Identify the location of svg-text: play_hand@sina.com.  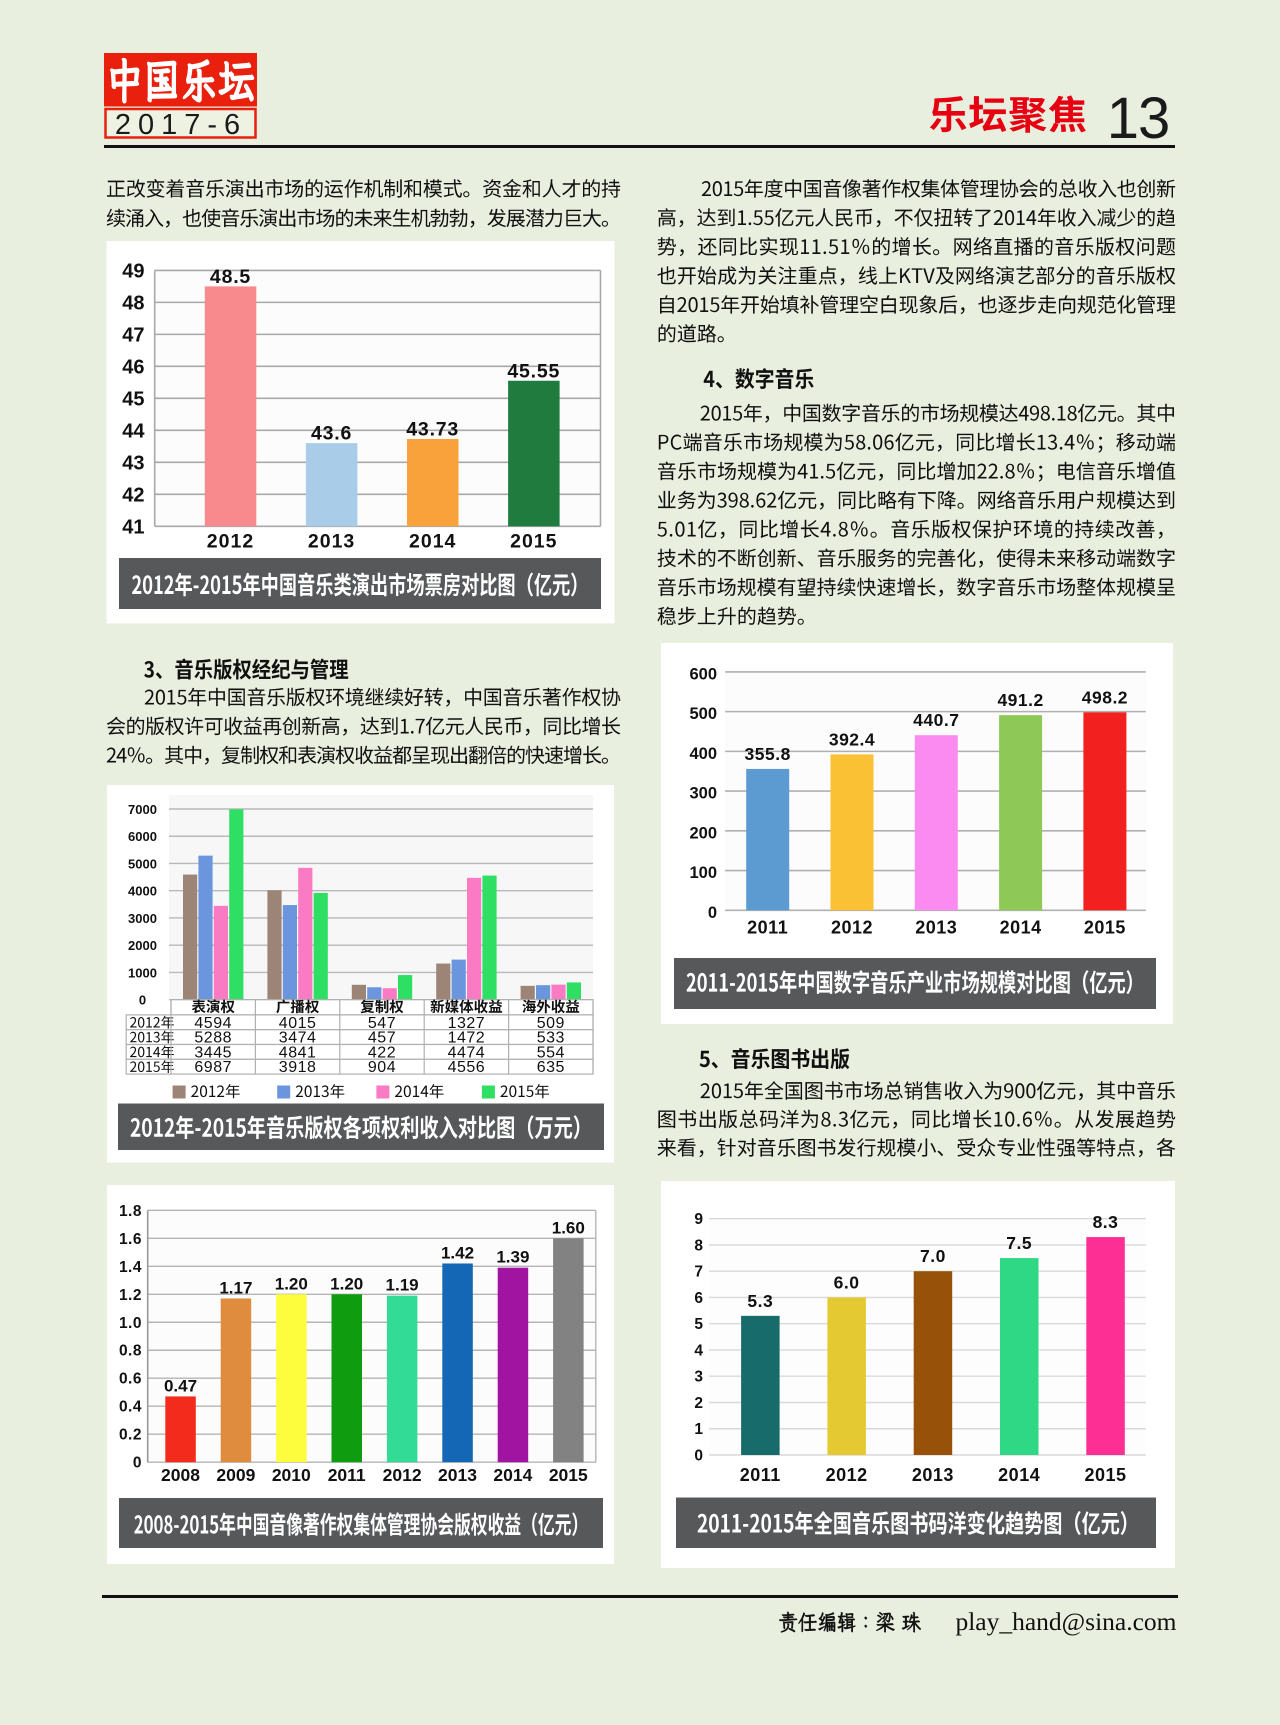
(1065, 1621).